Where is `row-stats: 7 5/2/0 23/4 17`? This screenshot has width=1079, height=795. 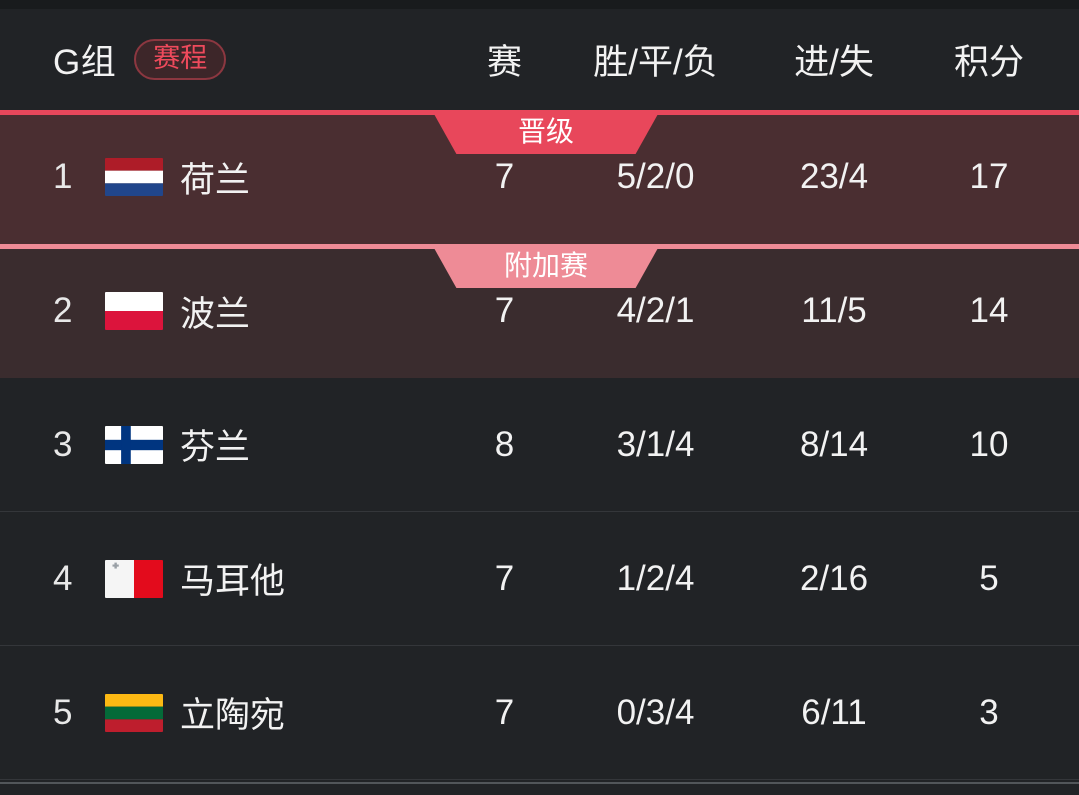
row-stats: 7 5/2/0 23/4 17 is located at coordinates (765, 177).